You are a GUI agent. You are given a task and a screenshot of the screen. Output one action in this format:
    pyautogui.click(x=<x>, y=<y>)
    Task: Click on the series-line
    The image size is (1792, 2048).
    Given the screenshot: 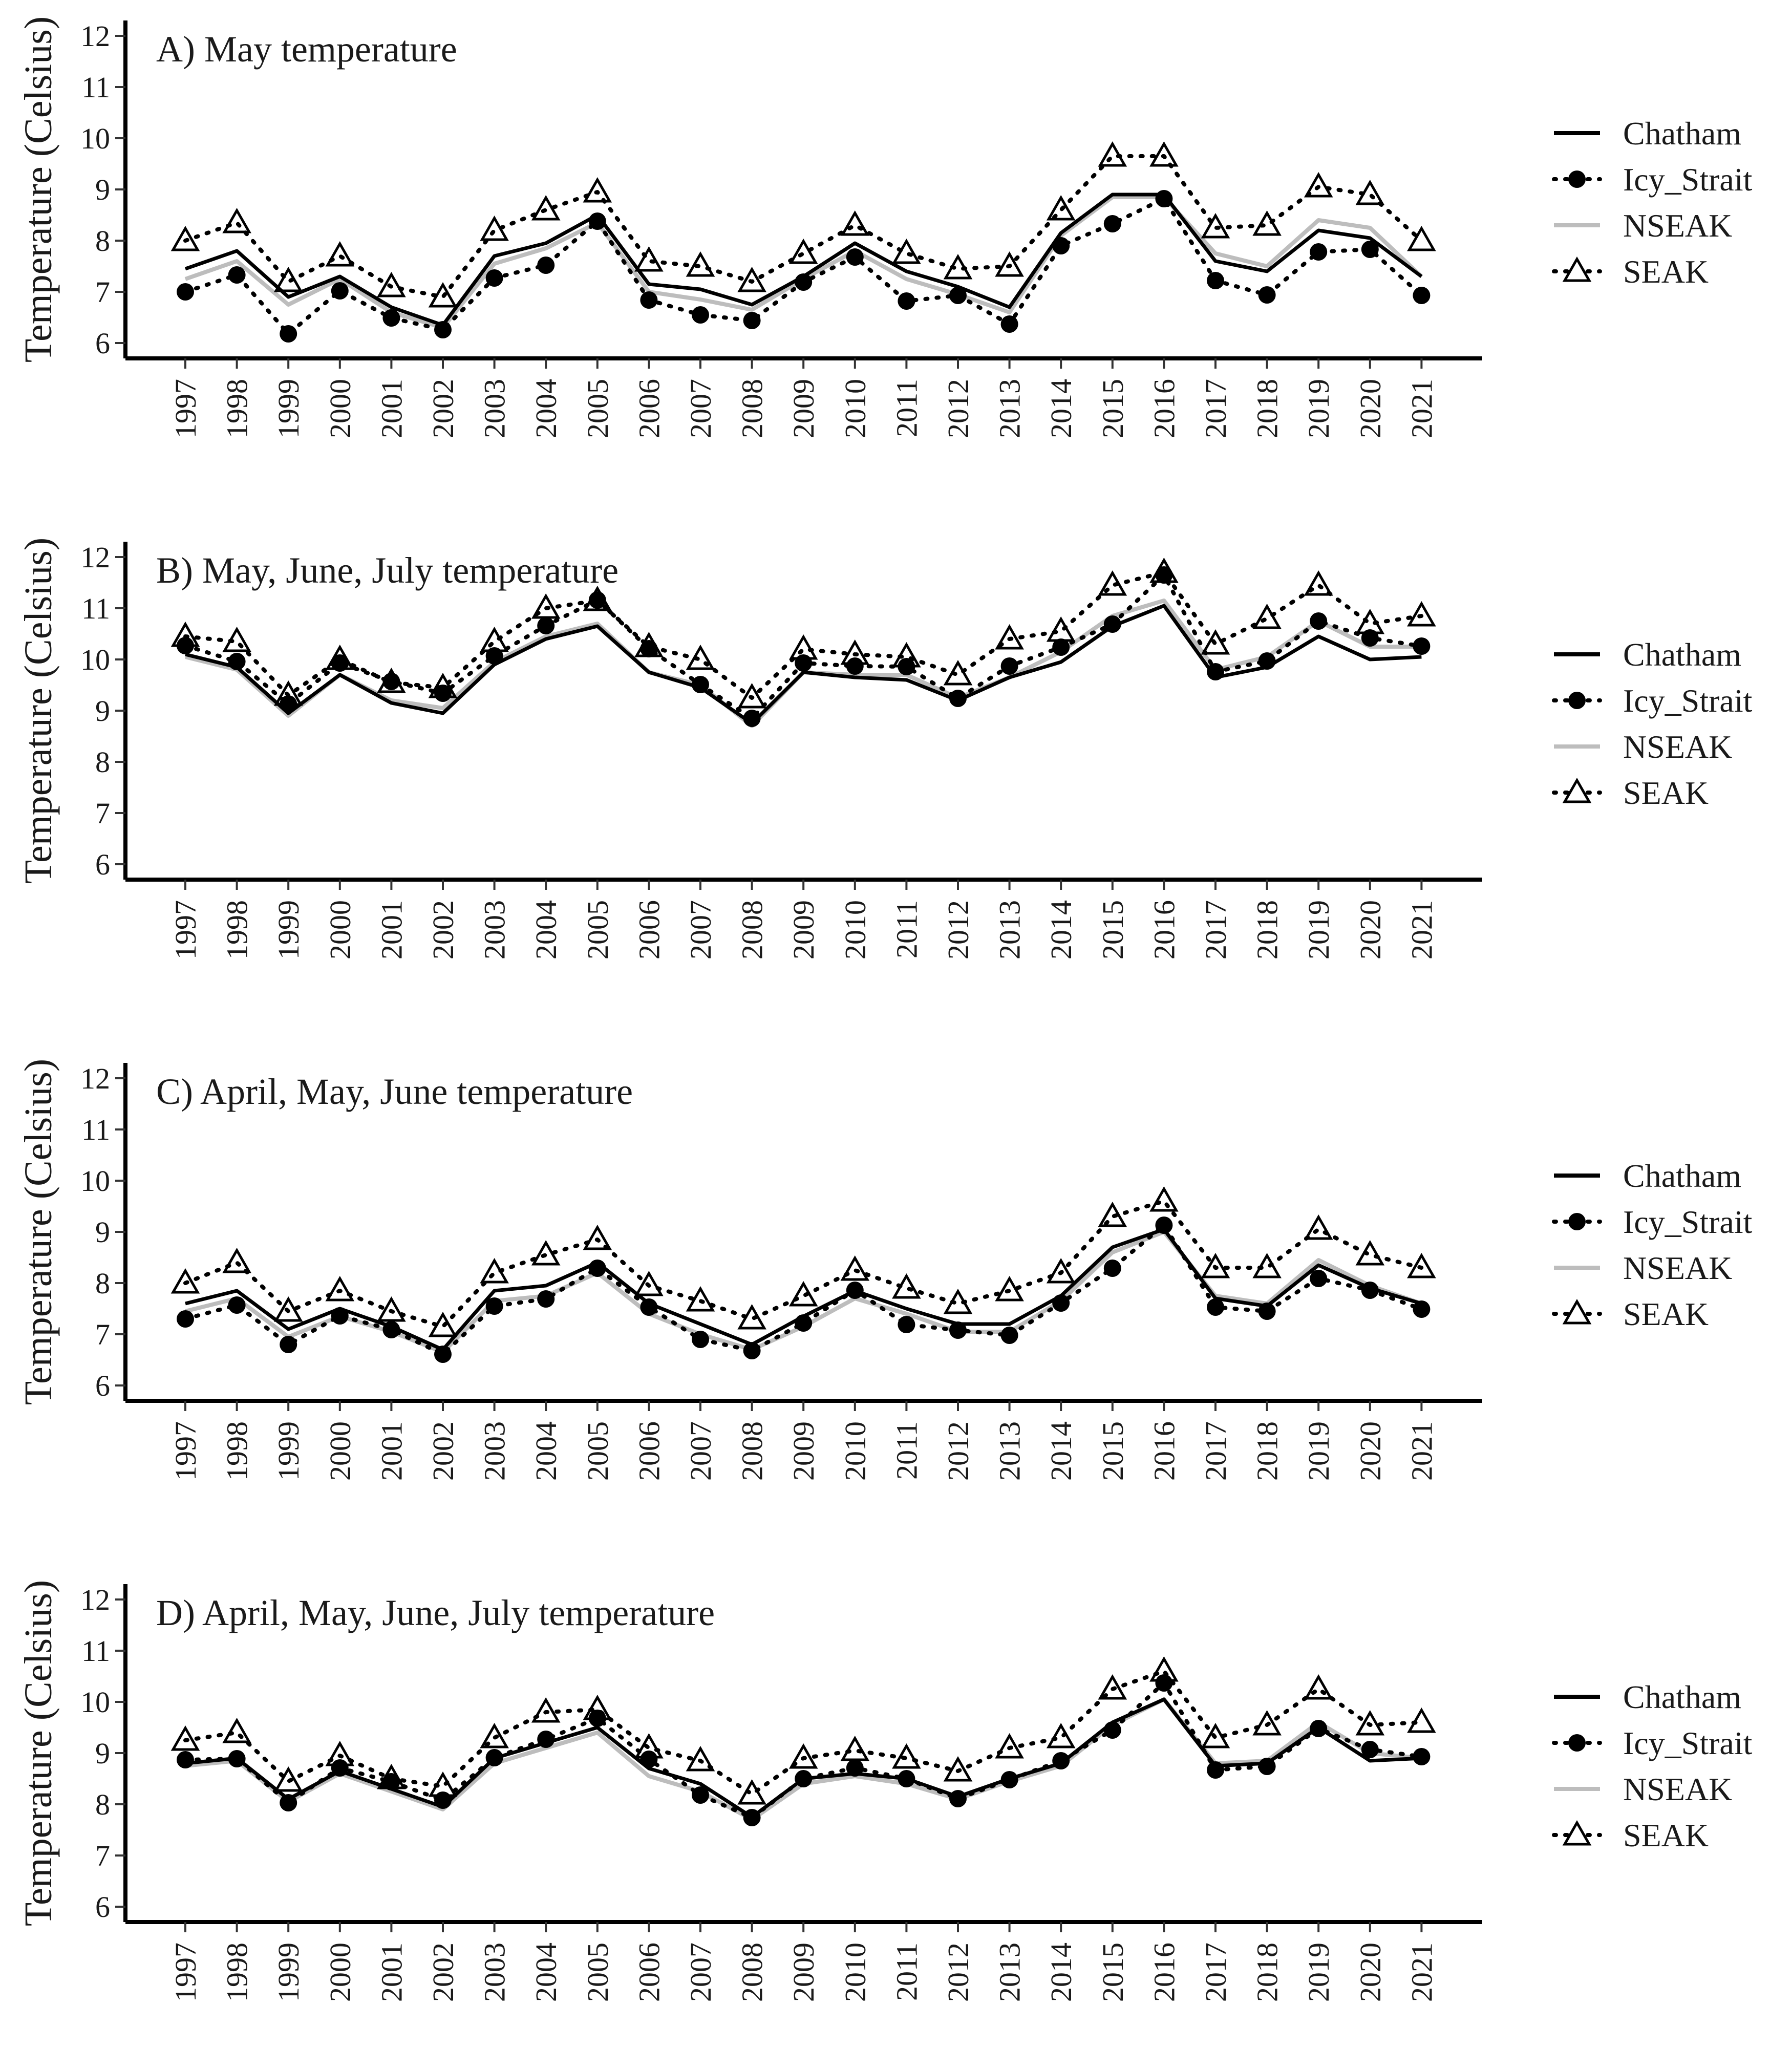 What is the action you would take?
    pyautogui.click(x=803, y=1732)
    